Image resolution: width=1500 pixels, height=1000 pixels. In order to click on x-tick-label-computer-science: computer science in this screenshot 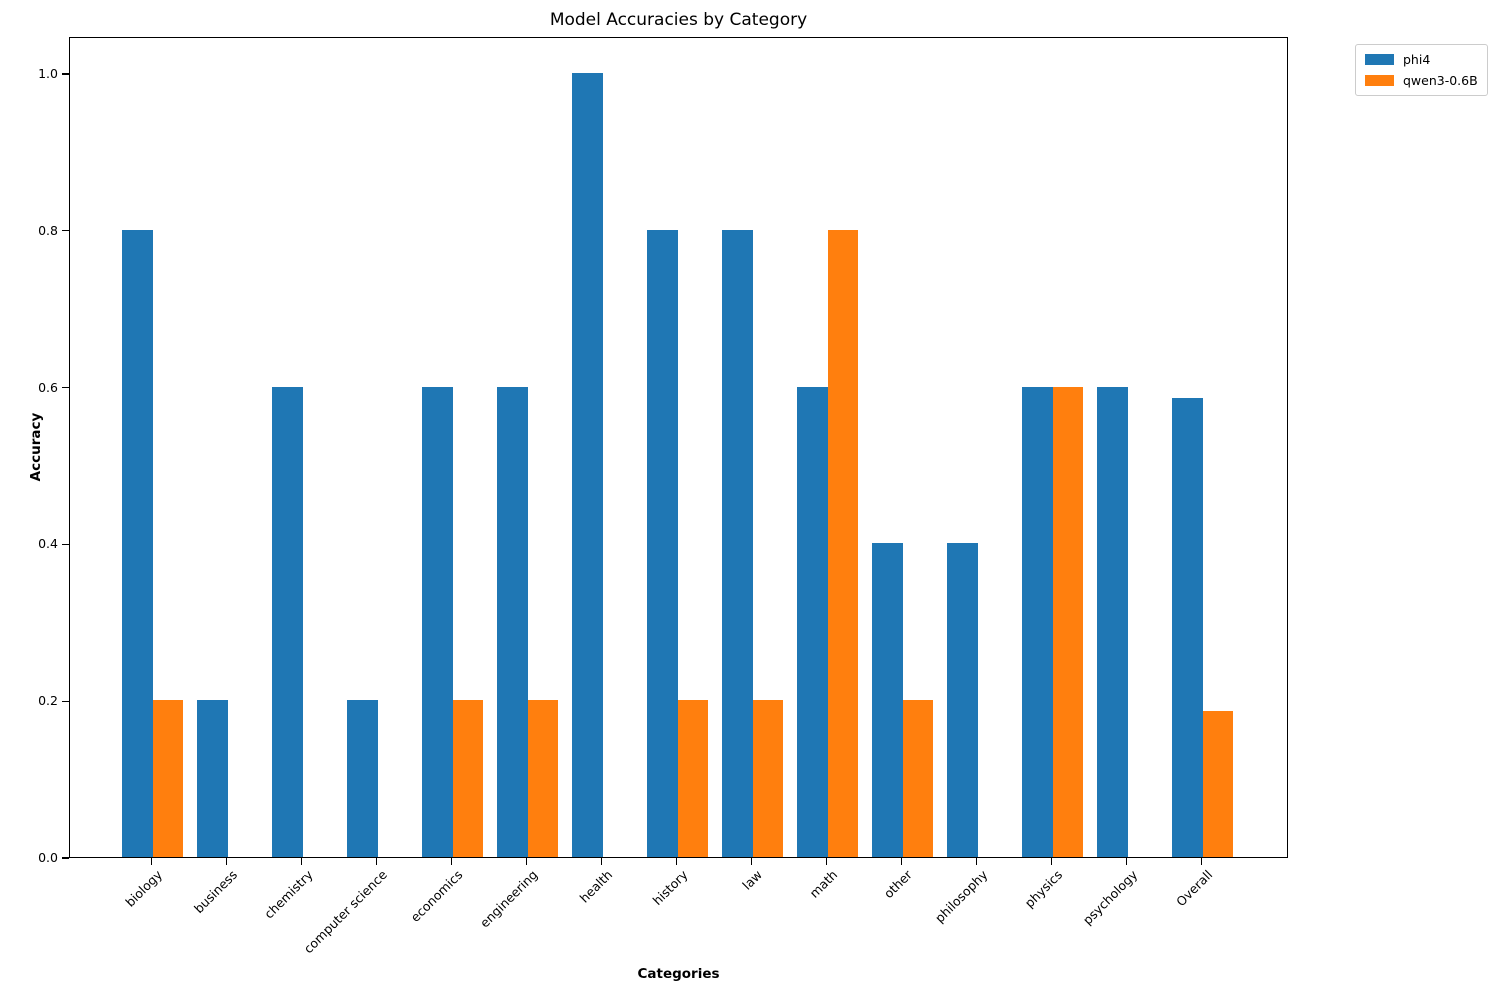, I will do `click(346, 912)`.